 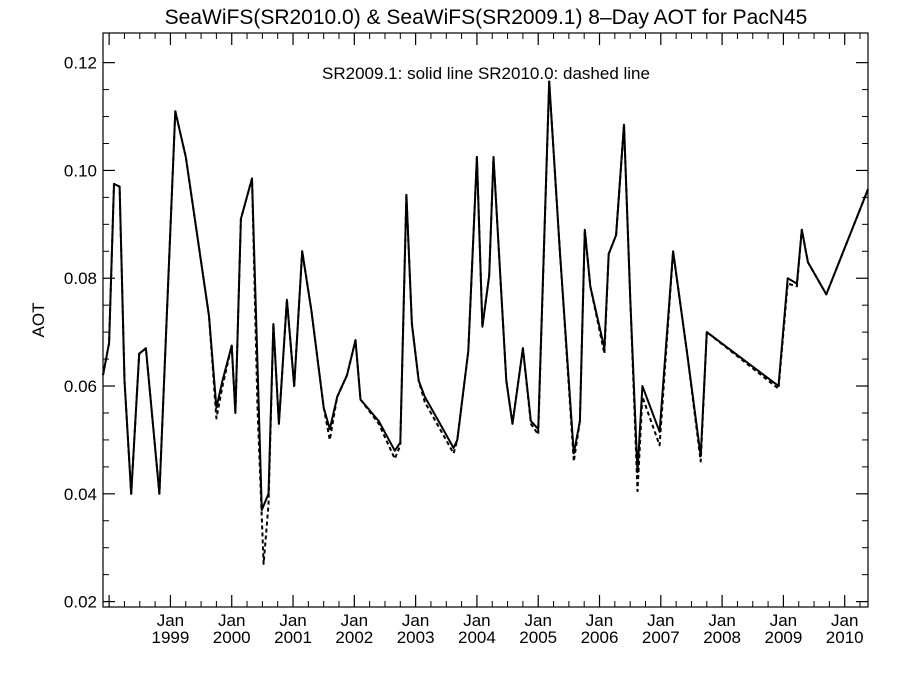 What do you see at coordinates (80, 63) in the screenshot?
I see `y-tick-label: 0.12` at bounding box center [80, 63].